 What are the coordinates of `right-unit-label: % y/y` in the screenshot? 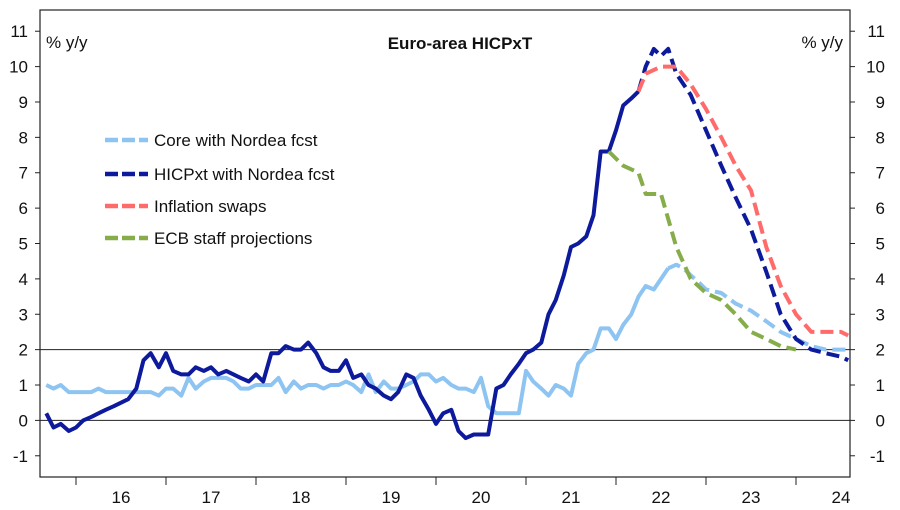 It's located at (822, 42).